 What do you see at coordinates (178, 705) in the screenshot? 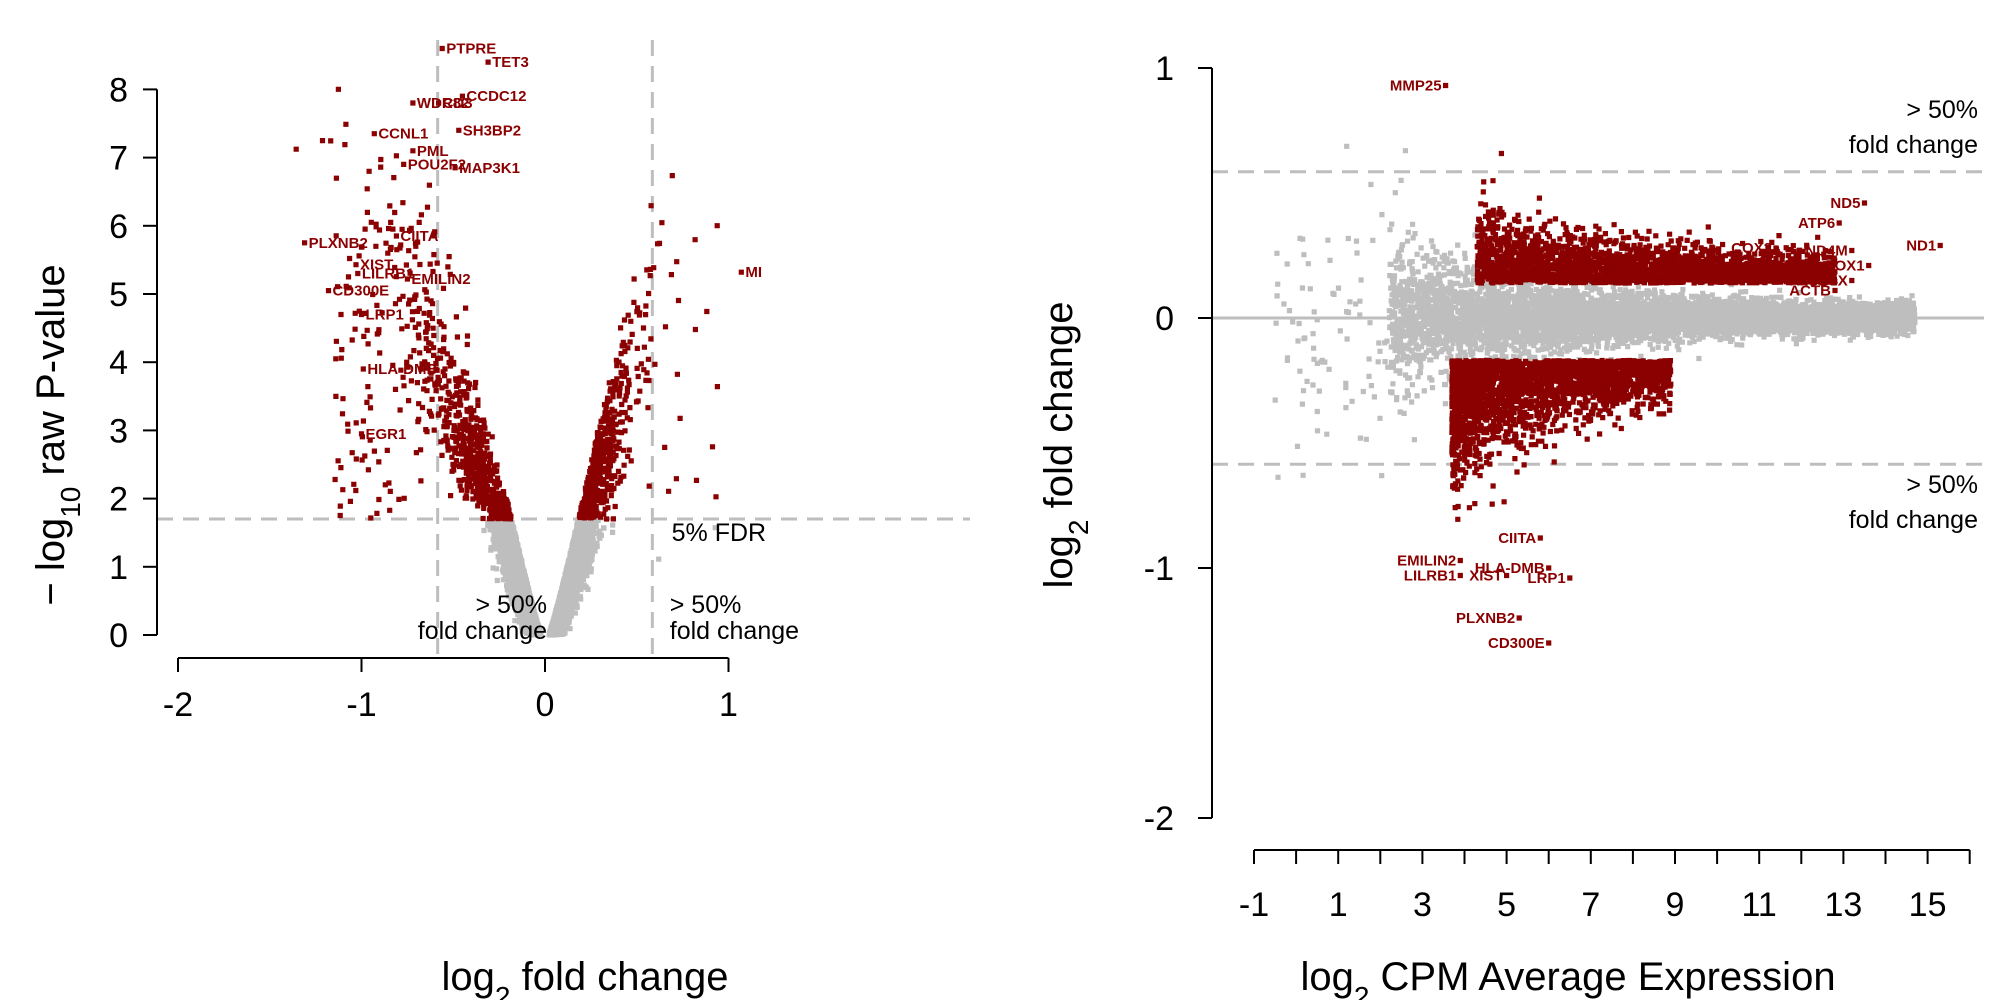
I see `volcano-x-tick-label: -2` at bounding box center [178, 705].